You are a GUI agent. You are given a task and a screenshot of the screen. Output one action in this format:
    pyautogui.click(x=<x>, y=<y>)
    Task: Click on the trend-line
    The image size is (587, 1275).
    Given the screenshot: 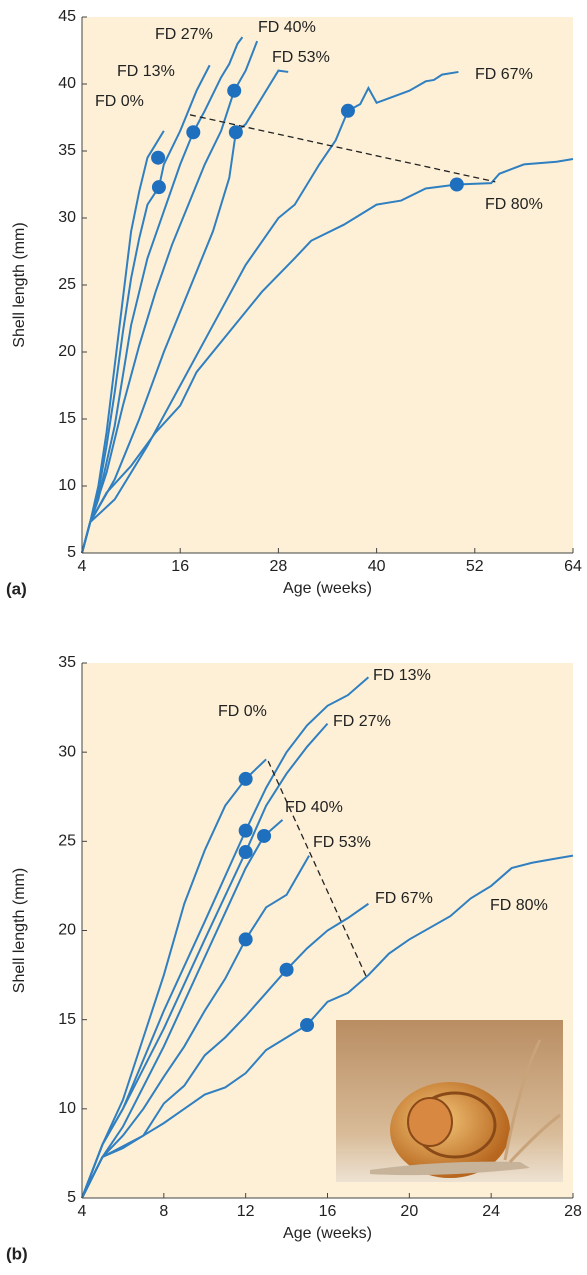 What is the action you would take?
    pyautogui.click(x=342, y=148)
    